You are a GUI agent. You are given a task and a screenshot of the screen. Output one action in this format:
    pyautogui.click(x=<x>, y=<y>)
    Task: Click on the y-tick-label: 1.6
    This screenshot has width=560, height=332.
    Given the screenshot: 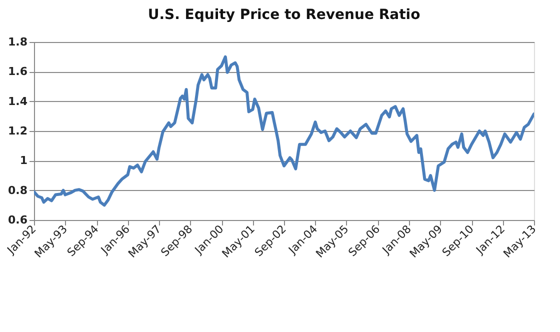 What is the action you would take?
    pyautogui.click(x=18, y=71)
    